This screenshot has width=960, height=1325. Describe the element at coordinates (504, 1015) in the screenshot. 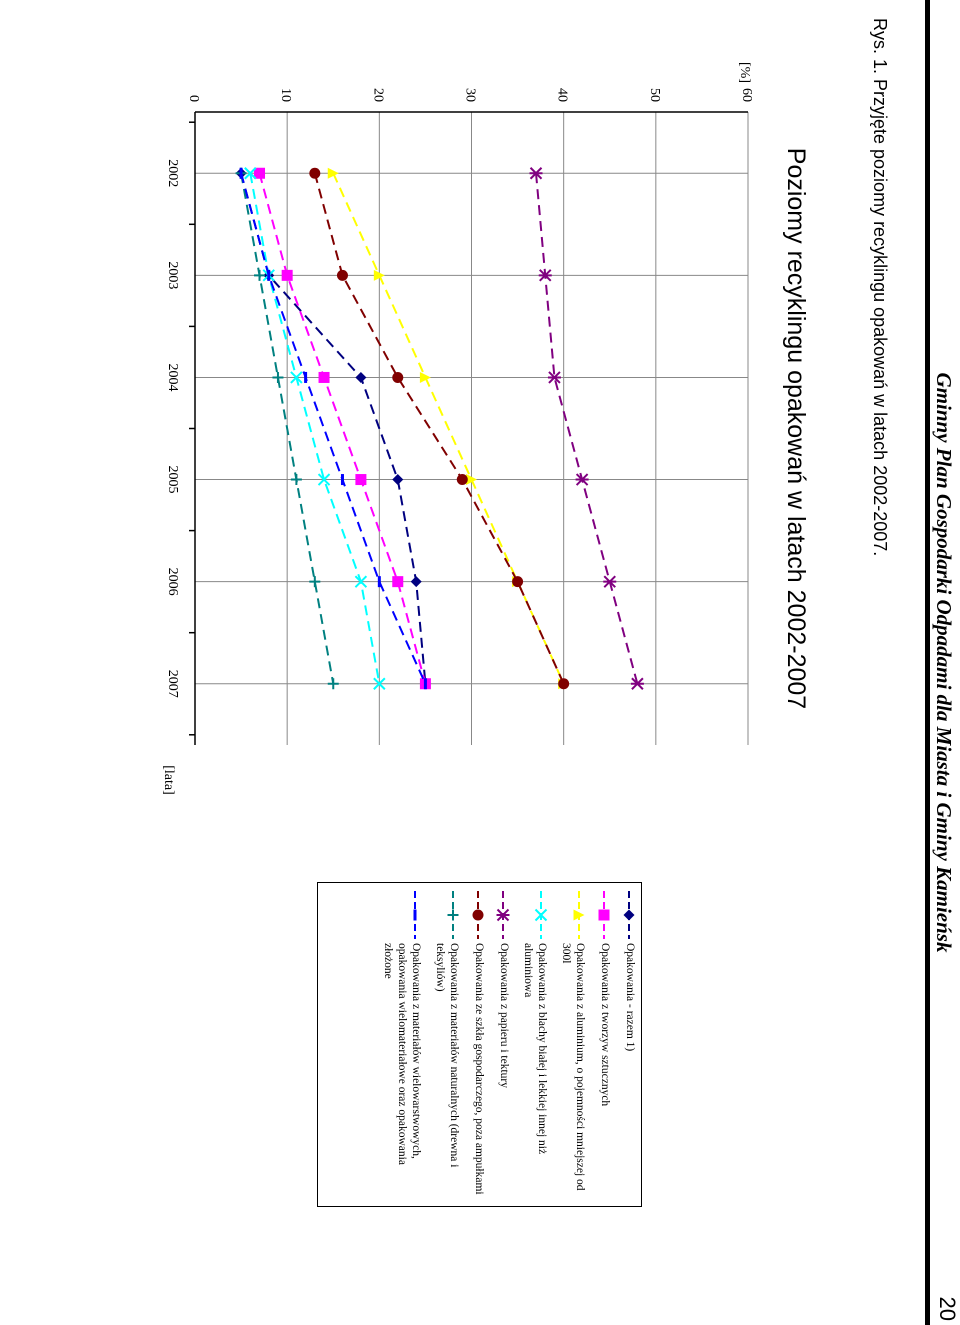

I see `legend-label: Opakowania z papieru i tektury` at that location.